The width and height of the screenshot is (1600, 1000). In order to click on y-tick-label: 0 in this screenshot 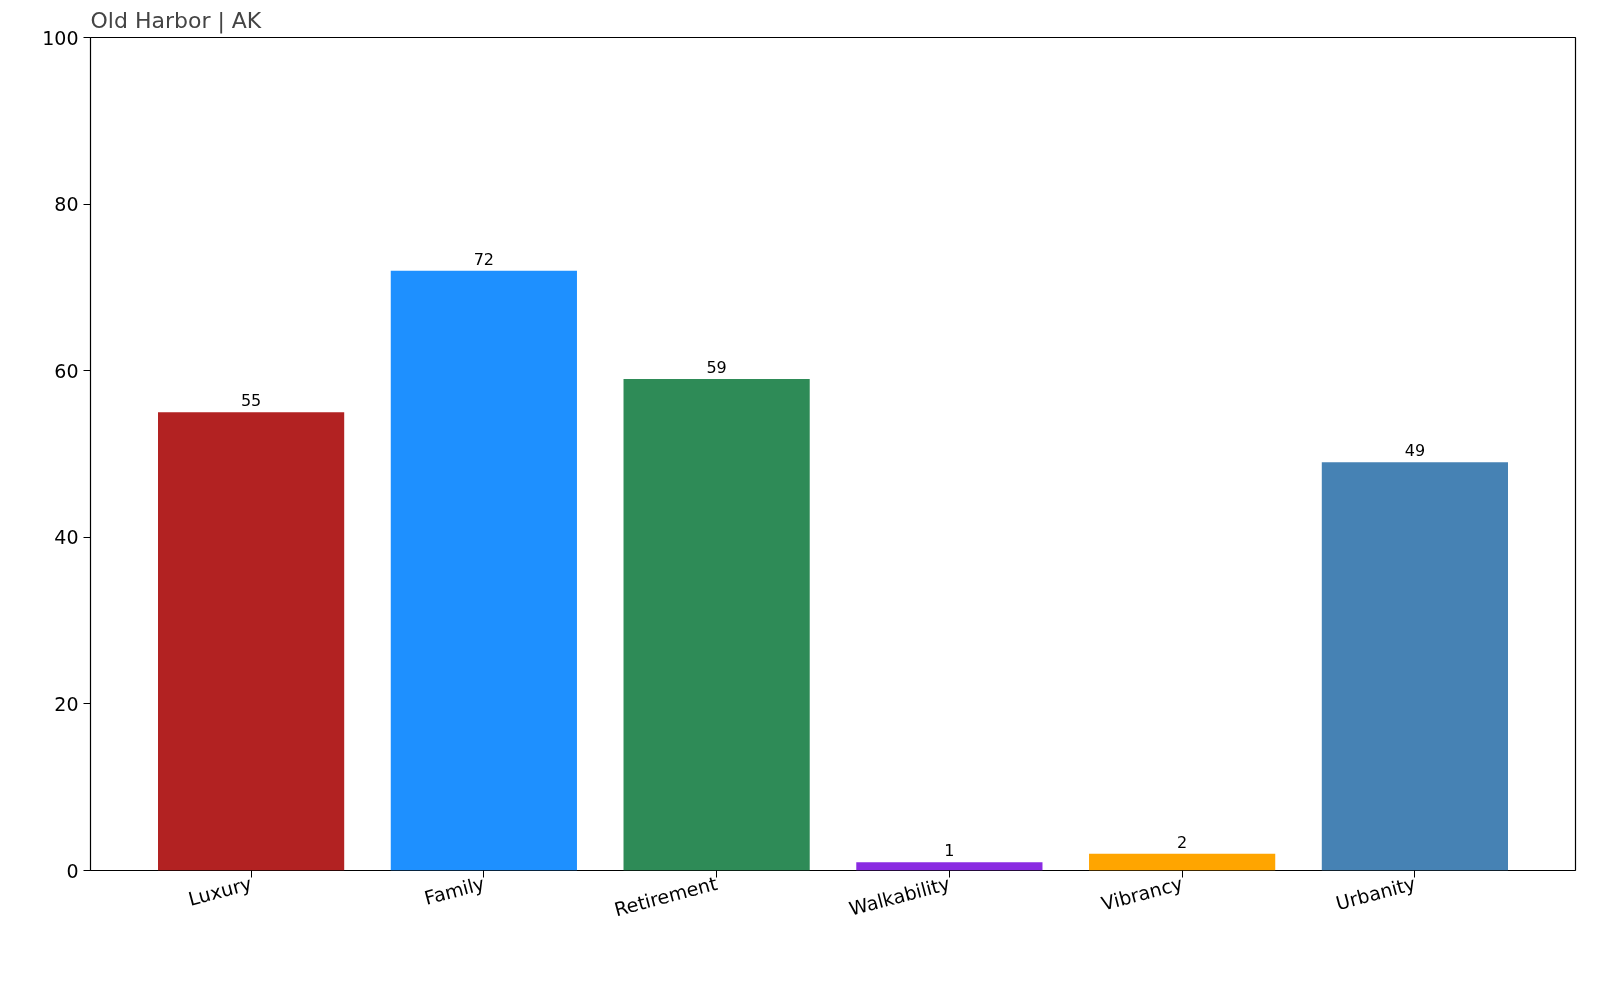, I will do `click(72, 870)`.